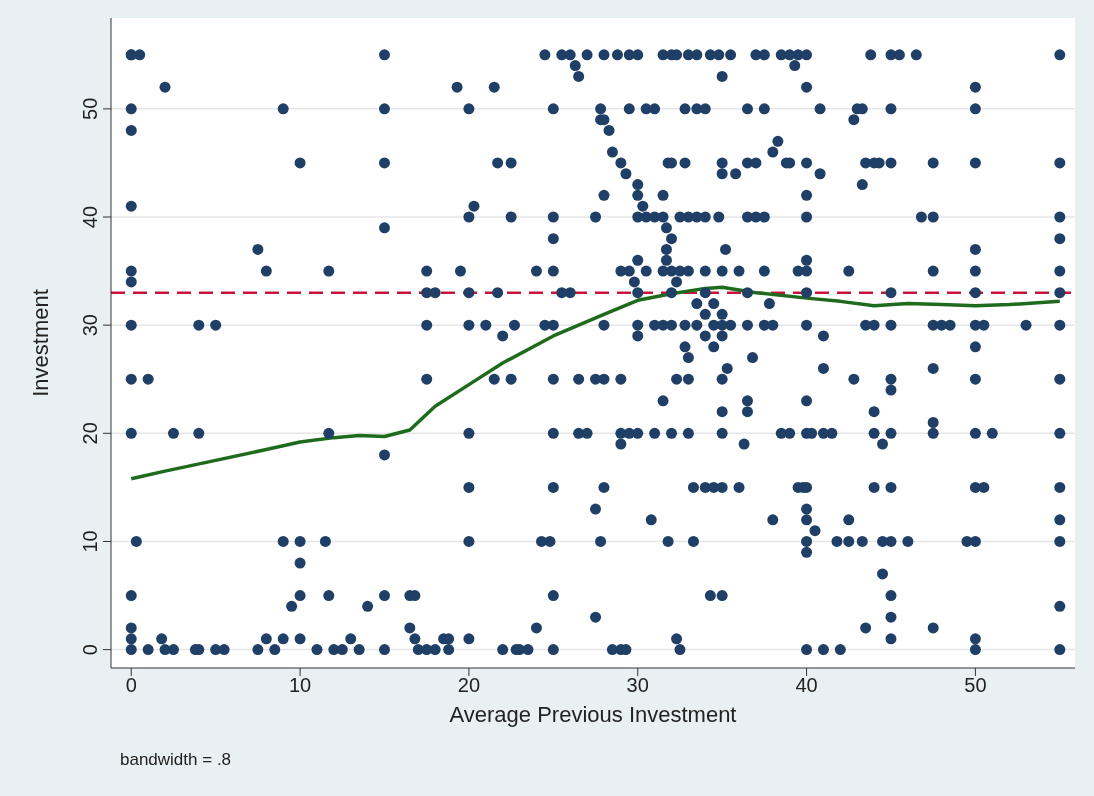 The image size is (1094, 796). What do you see at coordinates (637, 685) in the screenshot?
I see `x-tick-label: 30` at bounding box center [637, 685].